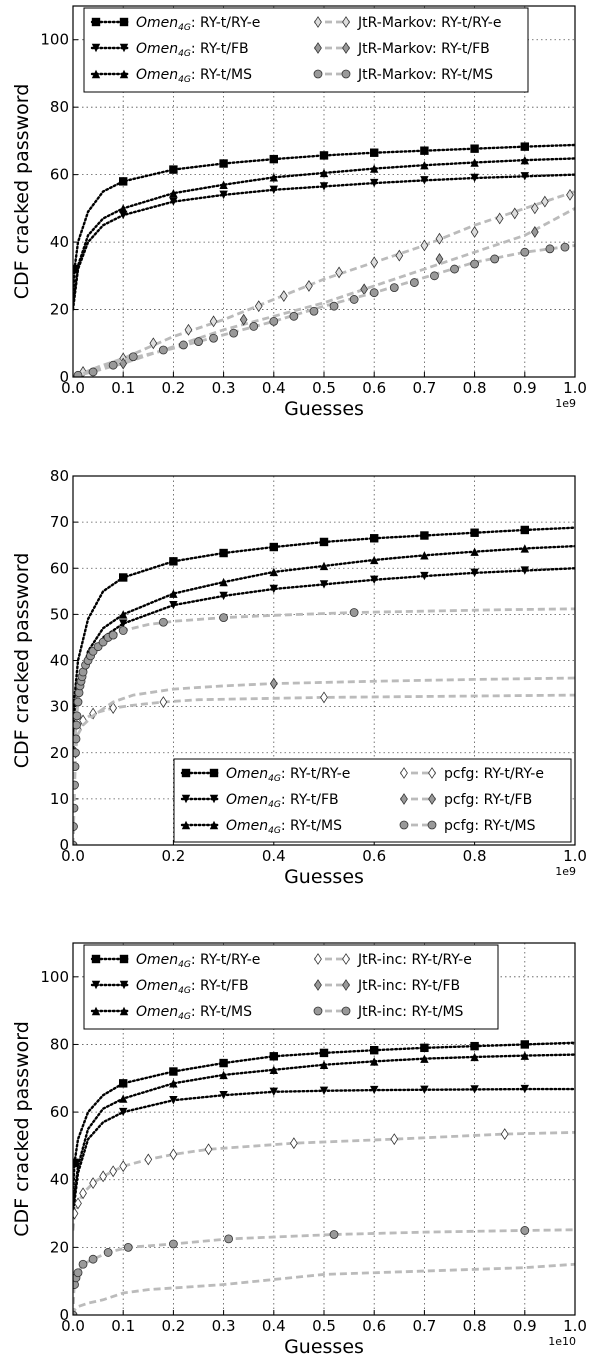  I want to click on legend-label: pcfg: RY-t/FB, so click(488, 800).